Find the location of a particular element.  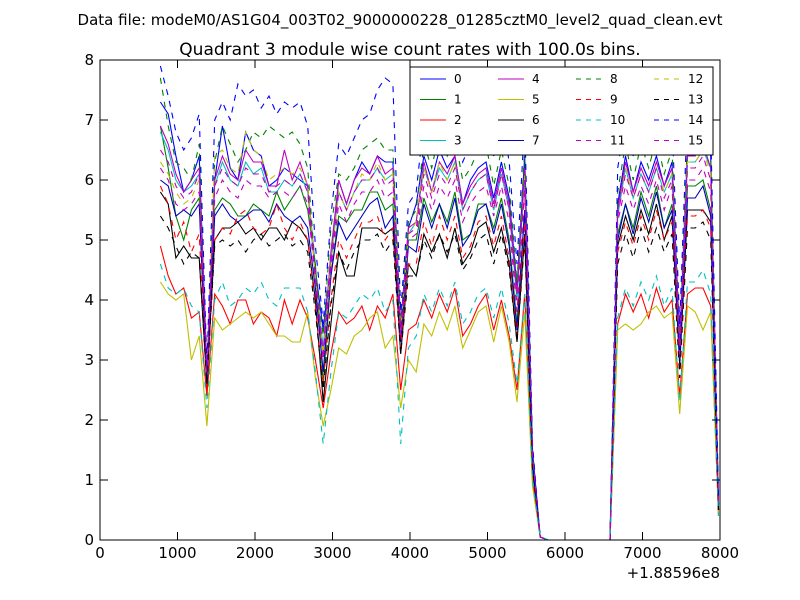

legend-label-2: 2 is located at coordinates (458, 120).